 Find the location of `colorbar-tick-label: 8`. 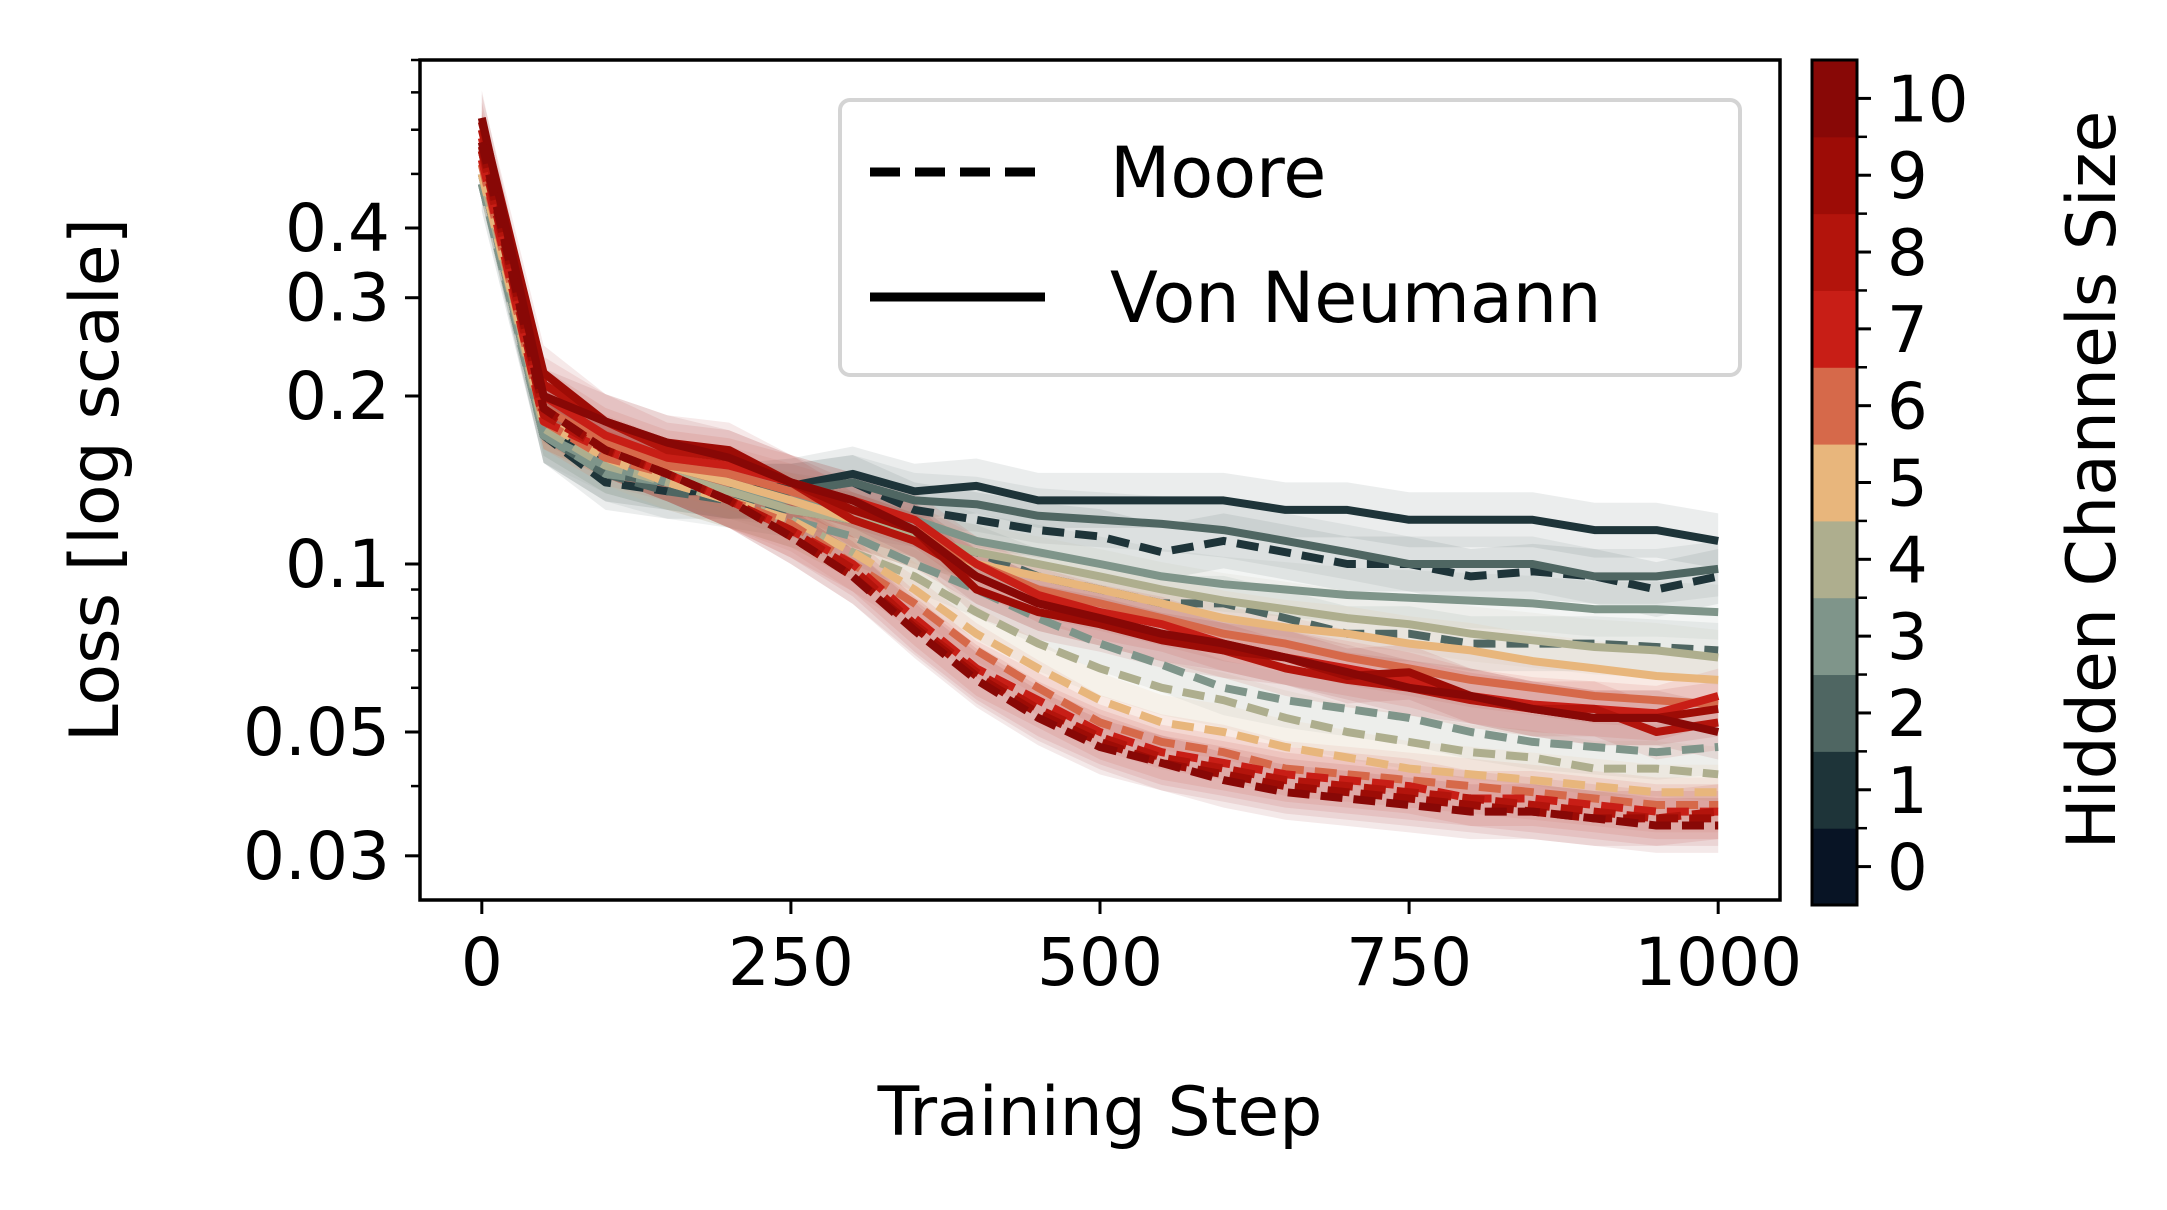

colorbar-tick-label: 8 is located at coordinates (1907, 254).